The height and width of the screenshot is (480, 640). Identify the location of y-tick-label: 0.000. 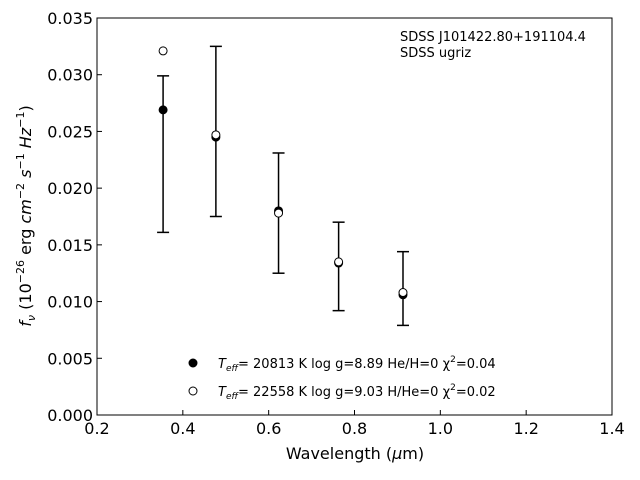
(70, 415).